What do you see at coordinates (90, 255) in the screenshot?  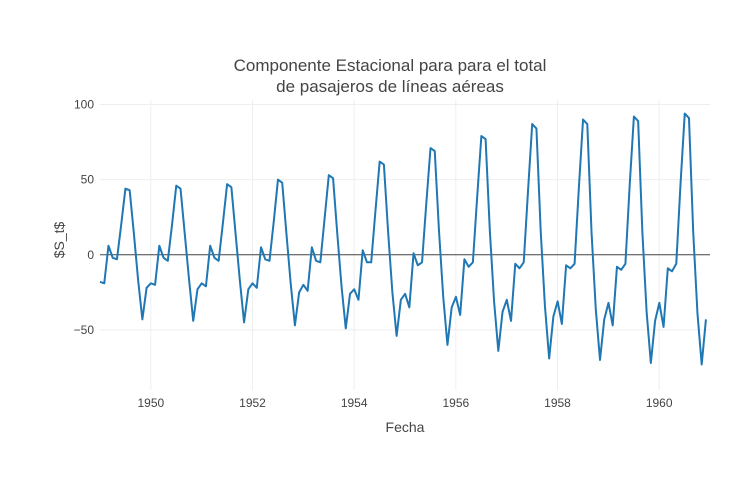 I see `y-tick-label: 0` at bounding box center [90, 255].